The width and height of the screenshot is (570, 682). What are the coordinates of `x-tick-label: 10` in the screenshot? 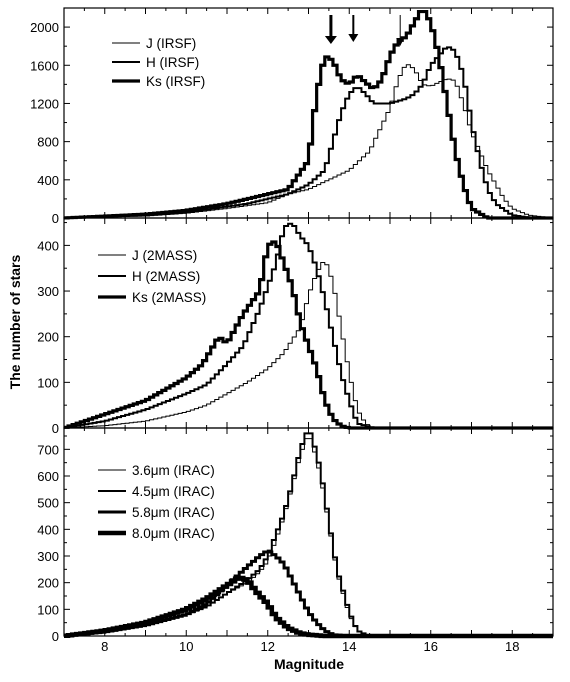 It's located at (186, 646).